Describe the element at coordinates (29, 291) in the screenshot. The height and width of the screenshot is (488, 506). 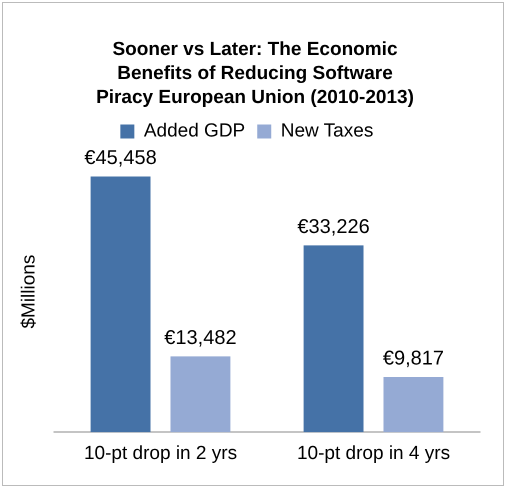
I see `y-axis-title: $Millions` at that location.